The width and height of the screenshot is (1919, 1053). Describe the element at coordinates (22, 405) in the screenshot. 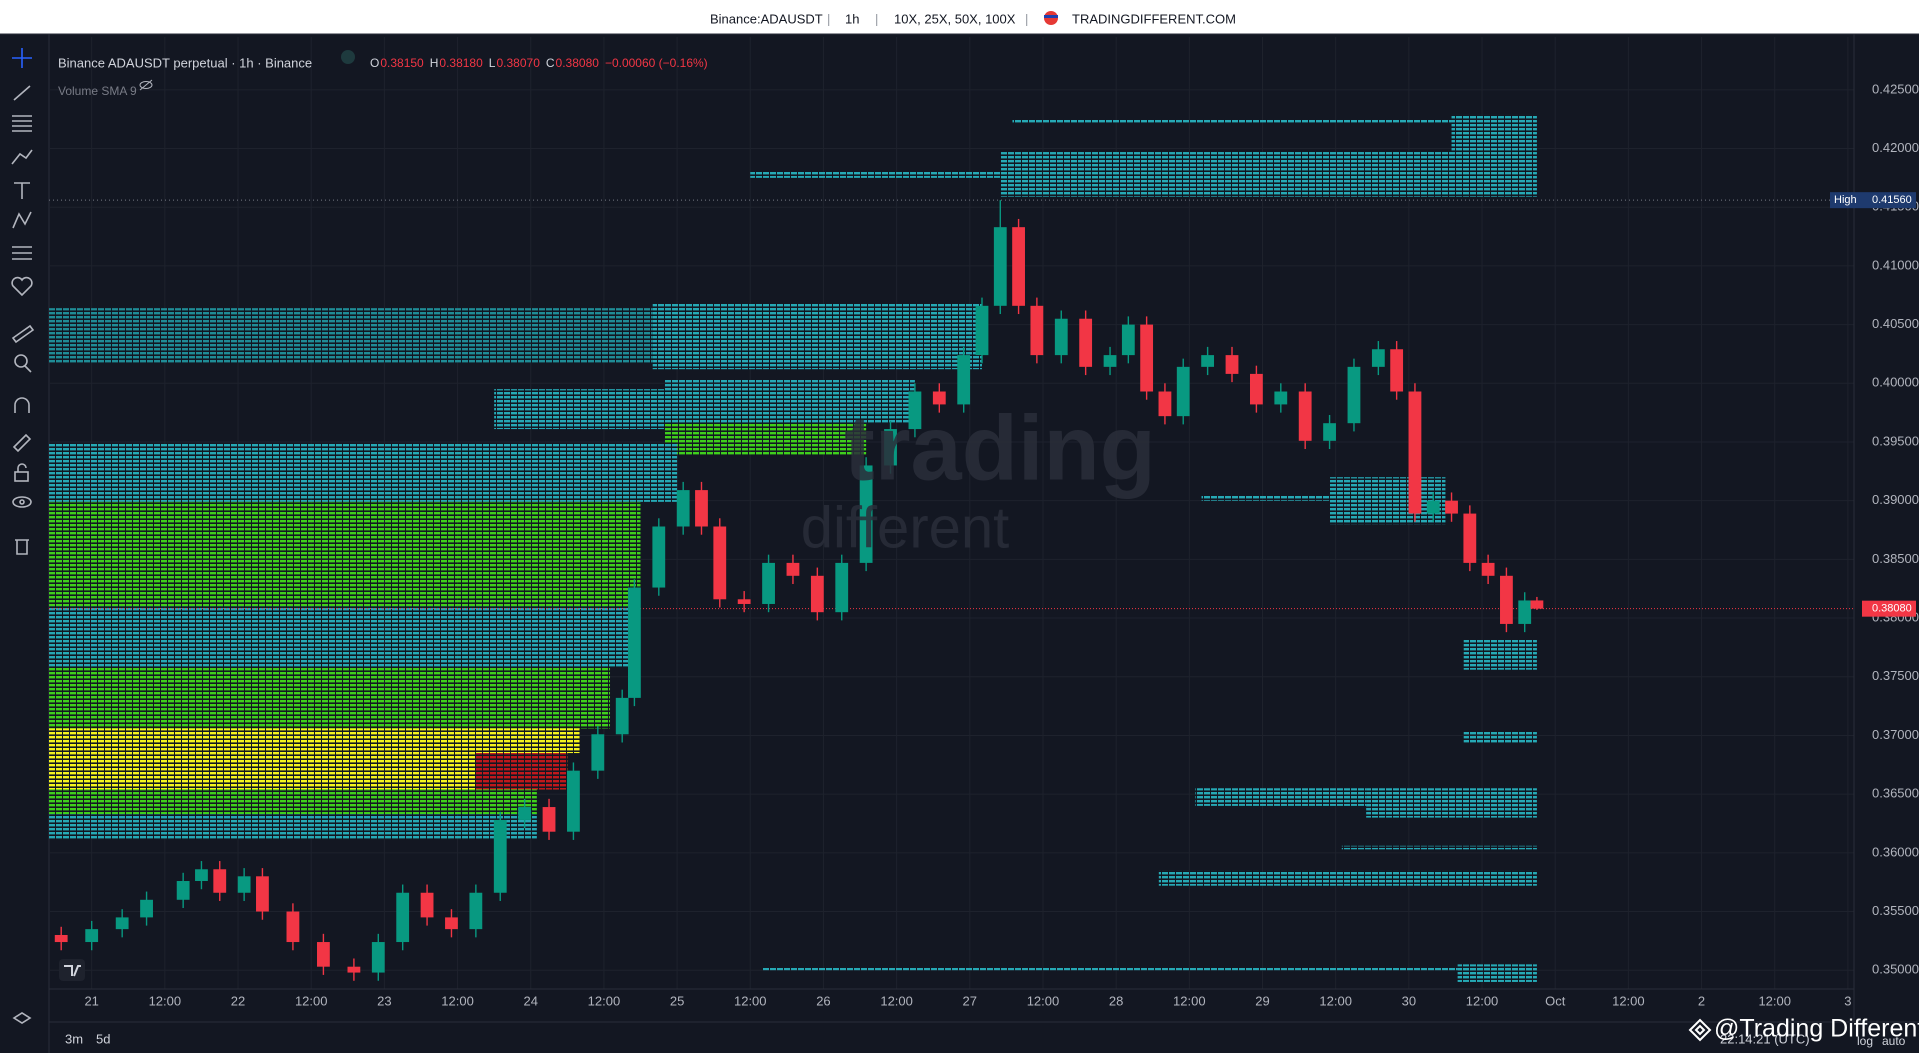

I see `magnet` at that location.